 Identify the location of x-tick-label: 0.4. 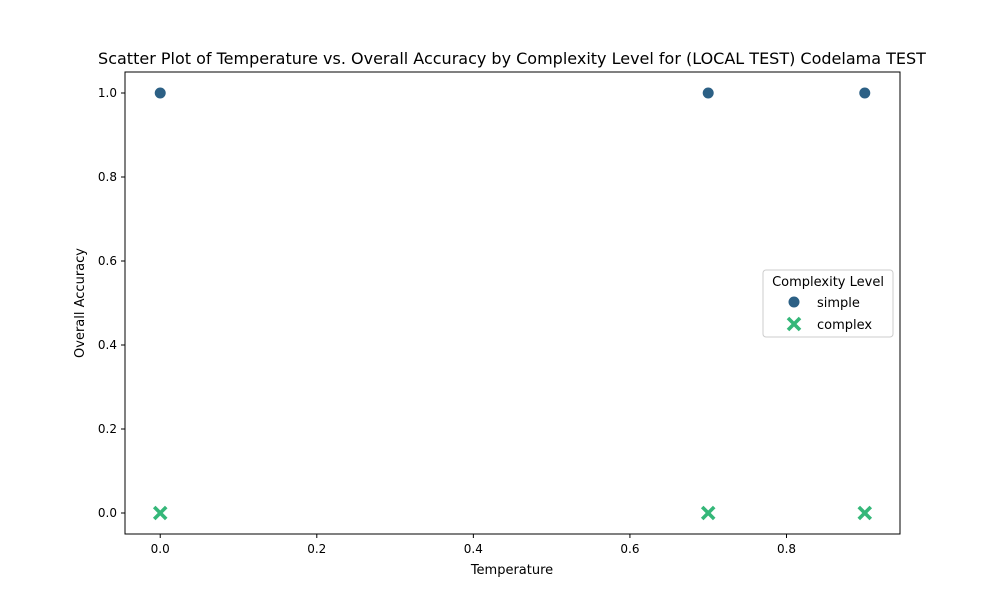
(473, 549).